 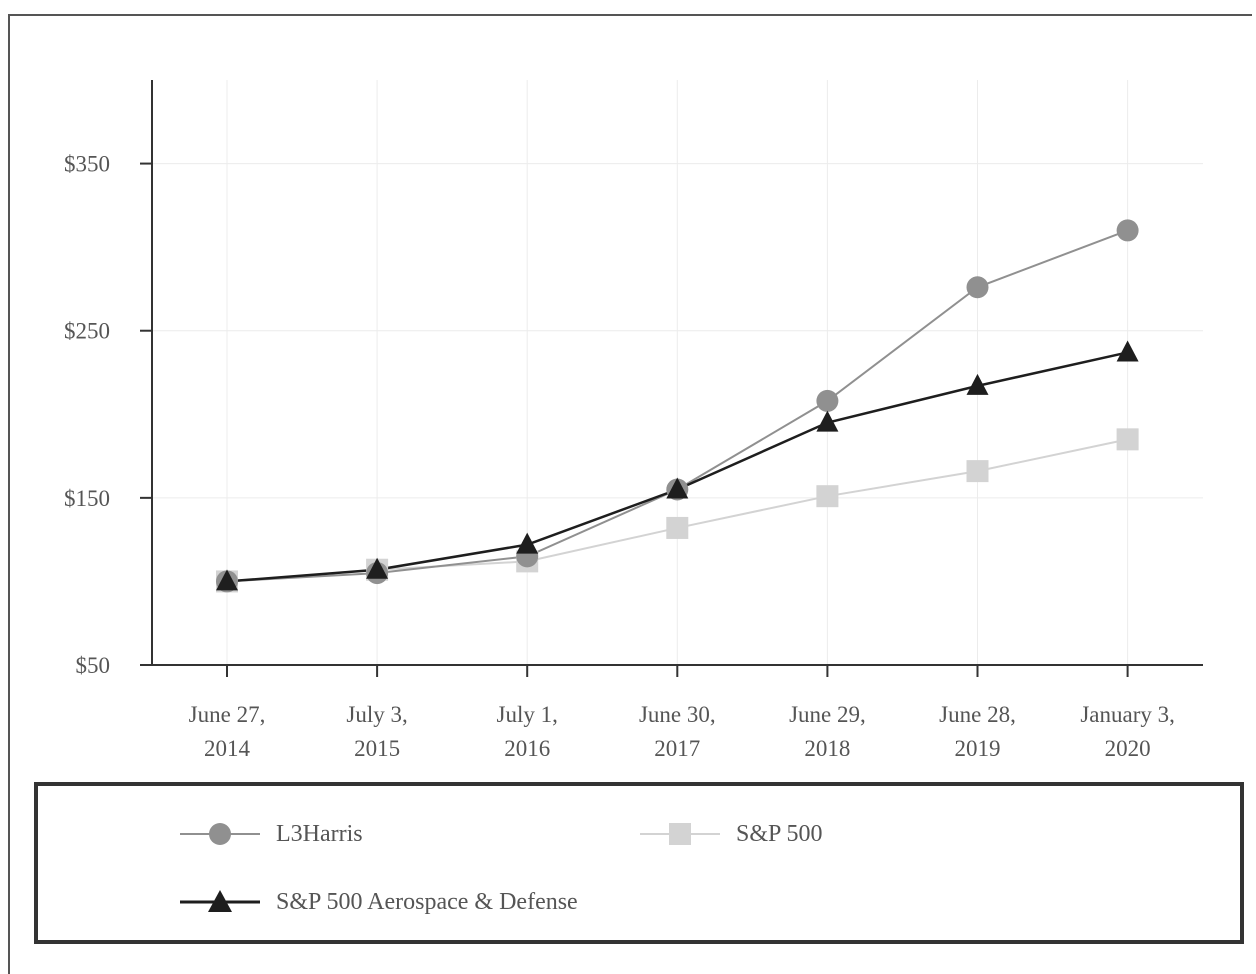 What do you see at coordinates (87, 415) in the screenshot?
I see `y-tick-labels: $50 $150 $250 $350` at bounding box center [87, 415].